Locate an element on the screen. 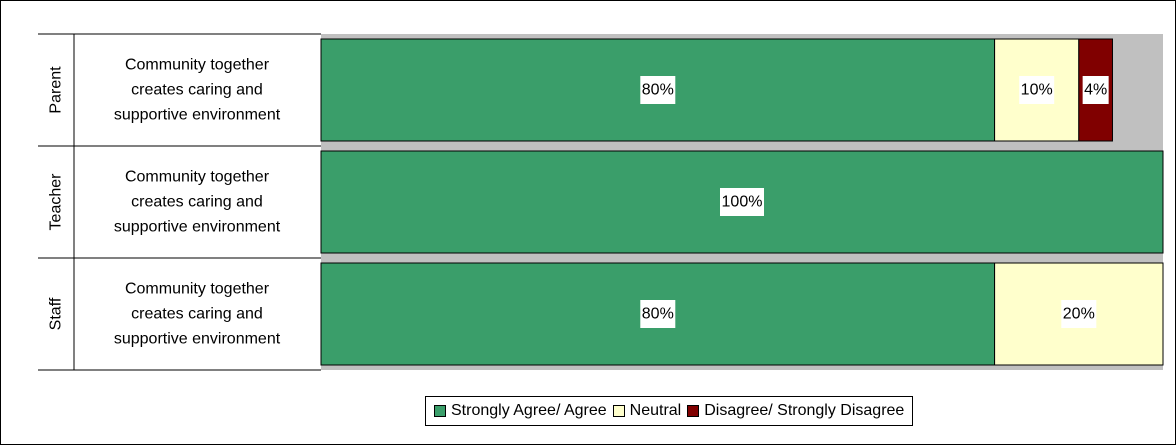  data-label: 10% is located at coordinates (1037, 90).